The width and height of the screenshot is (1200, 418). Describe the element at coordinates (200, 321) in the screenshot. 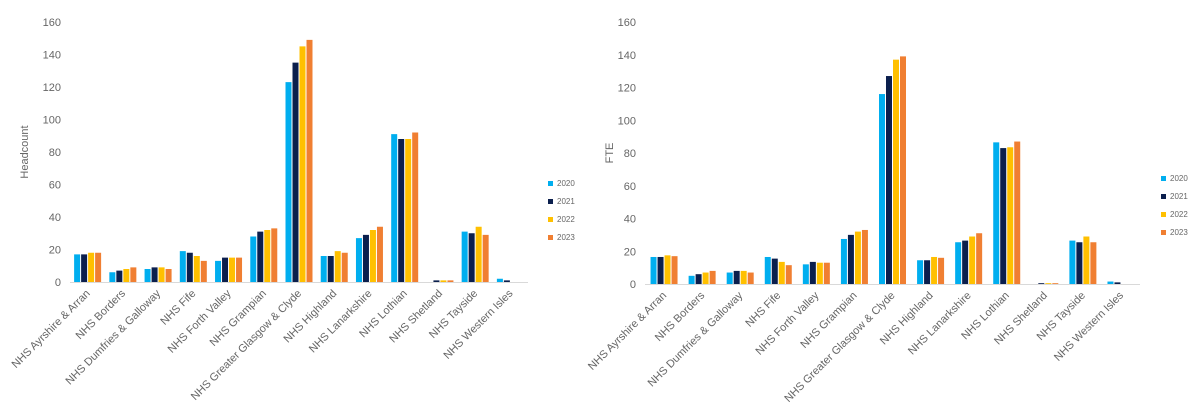

I see `category-label: NHS Forth Valley` at that location.